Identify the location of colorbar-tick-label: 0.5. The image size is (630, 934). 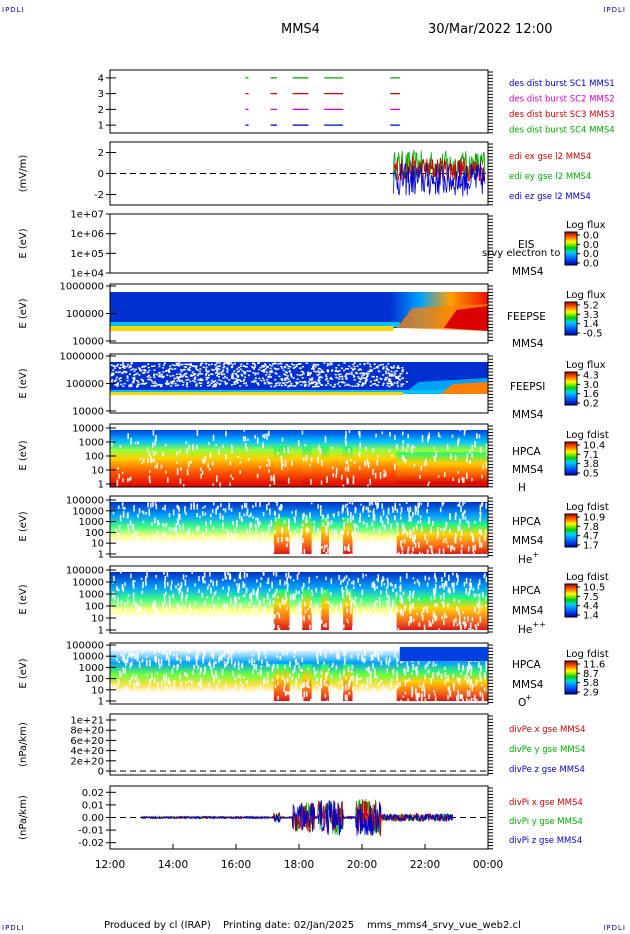
(591, 474).